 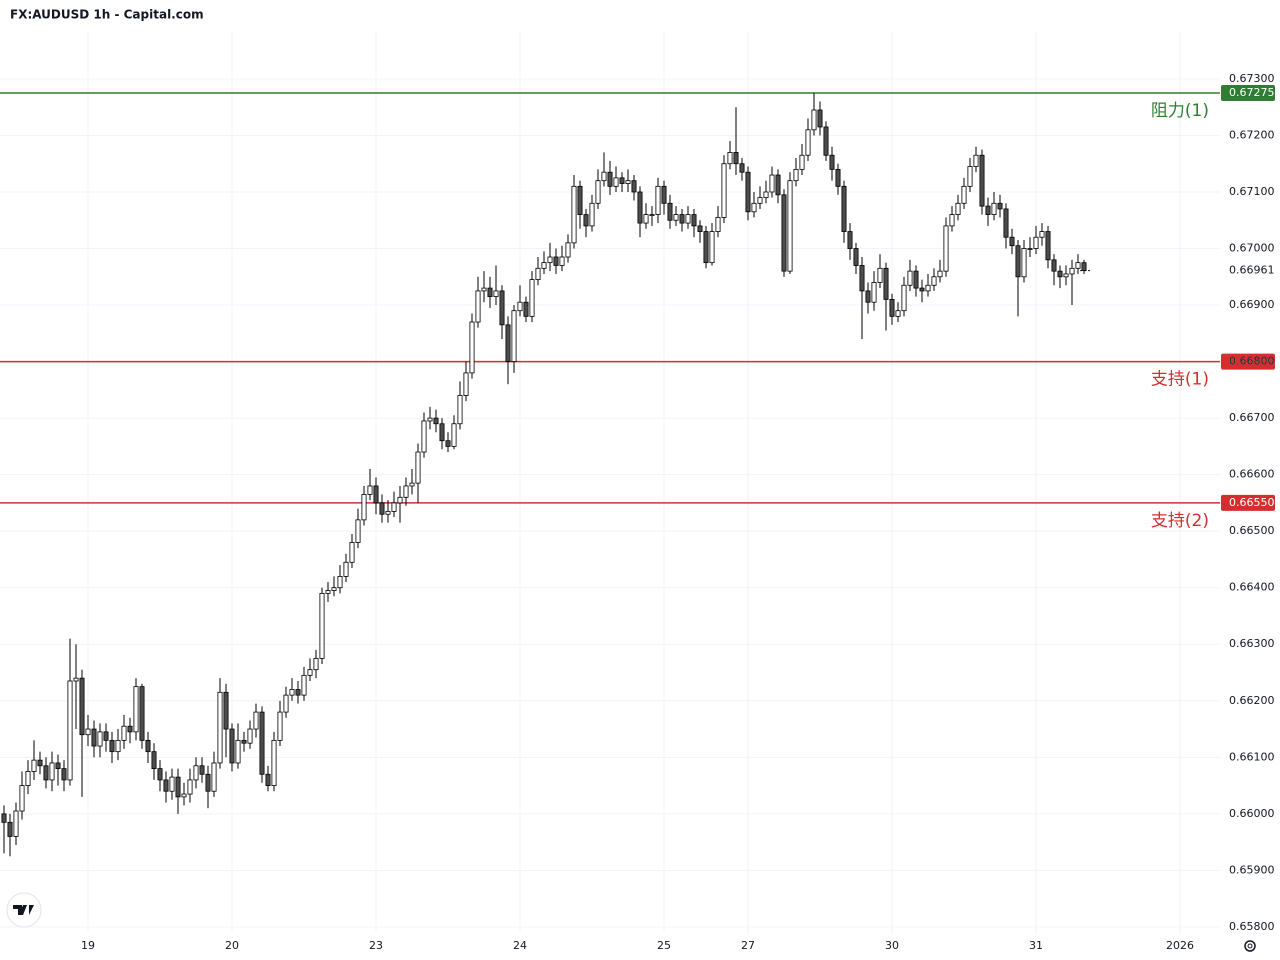 I want to click on y-tick-label: 0.67100, so click(x=1252, y=191).